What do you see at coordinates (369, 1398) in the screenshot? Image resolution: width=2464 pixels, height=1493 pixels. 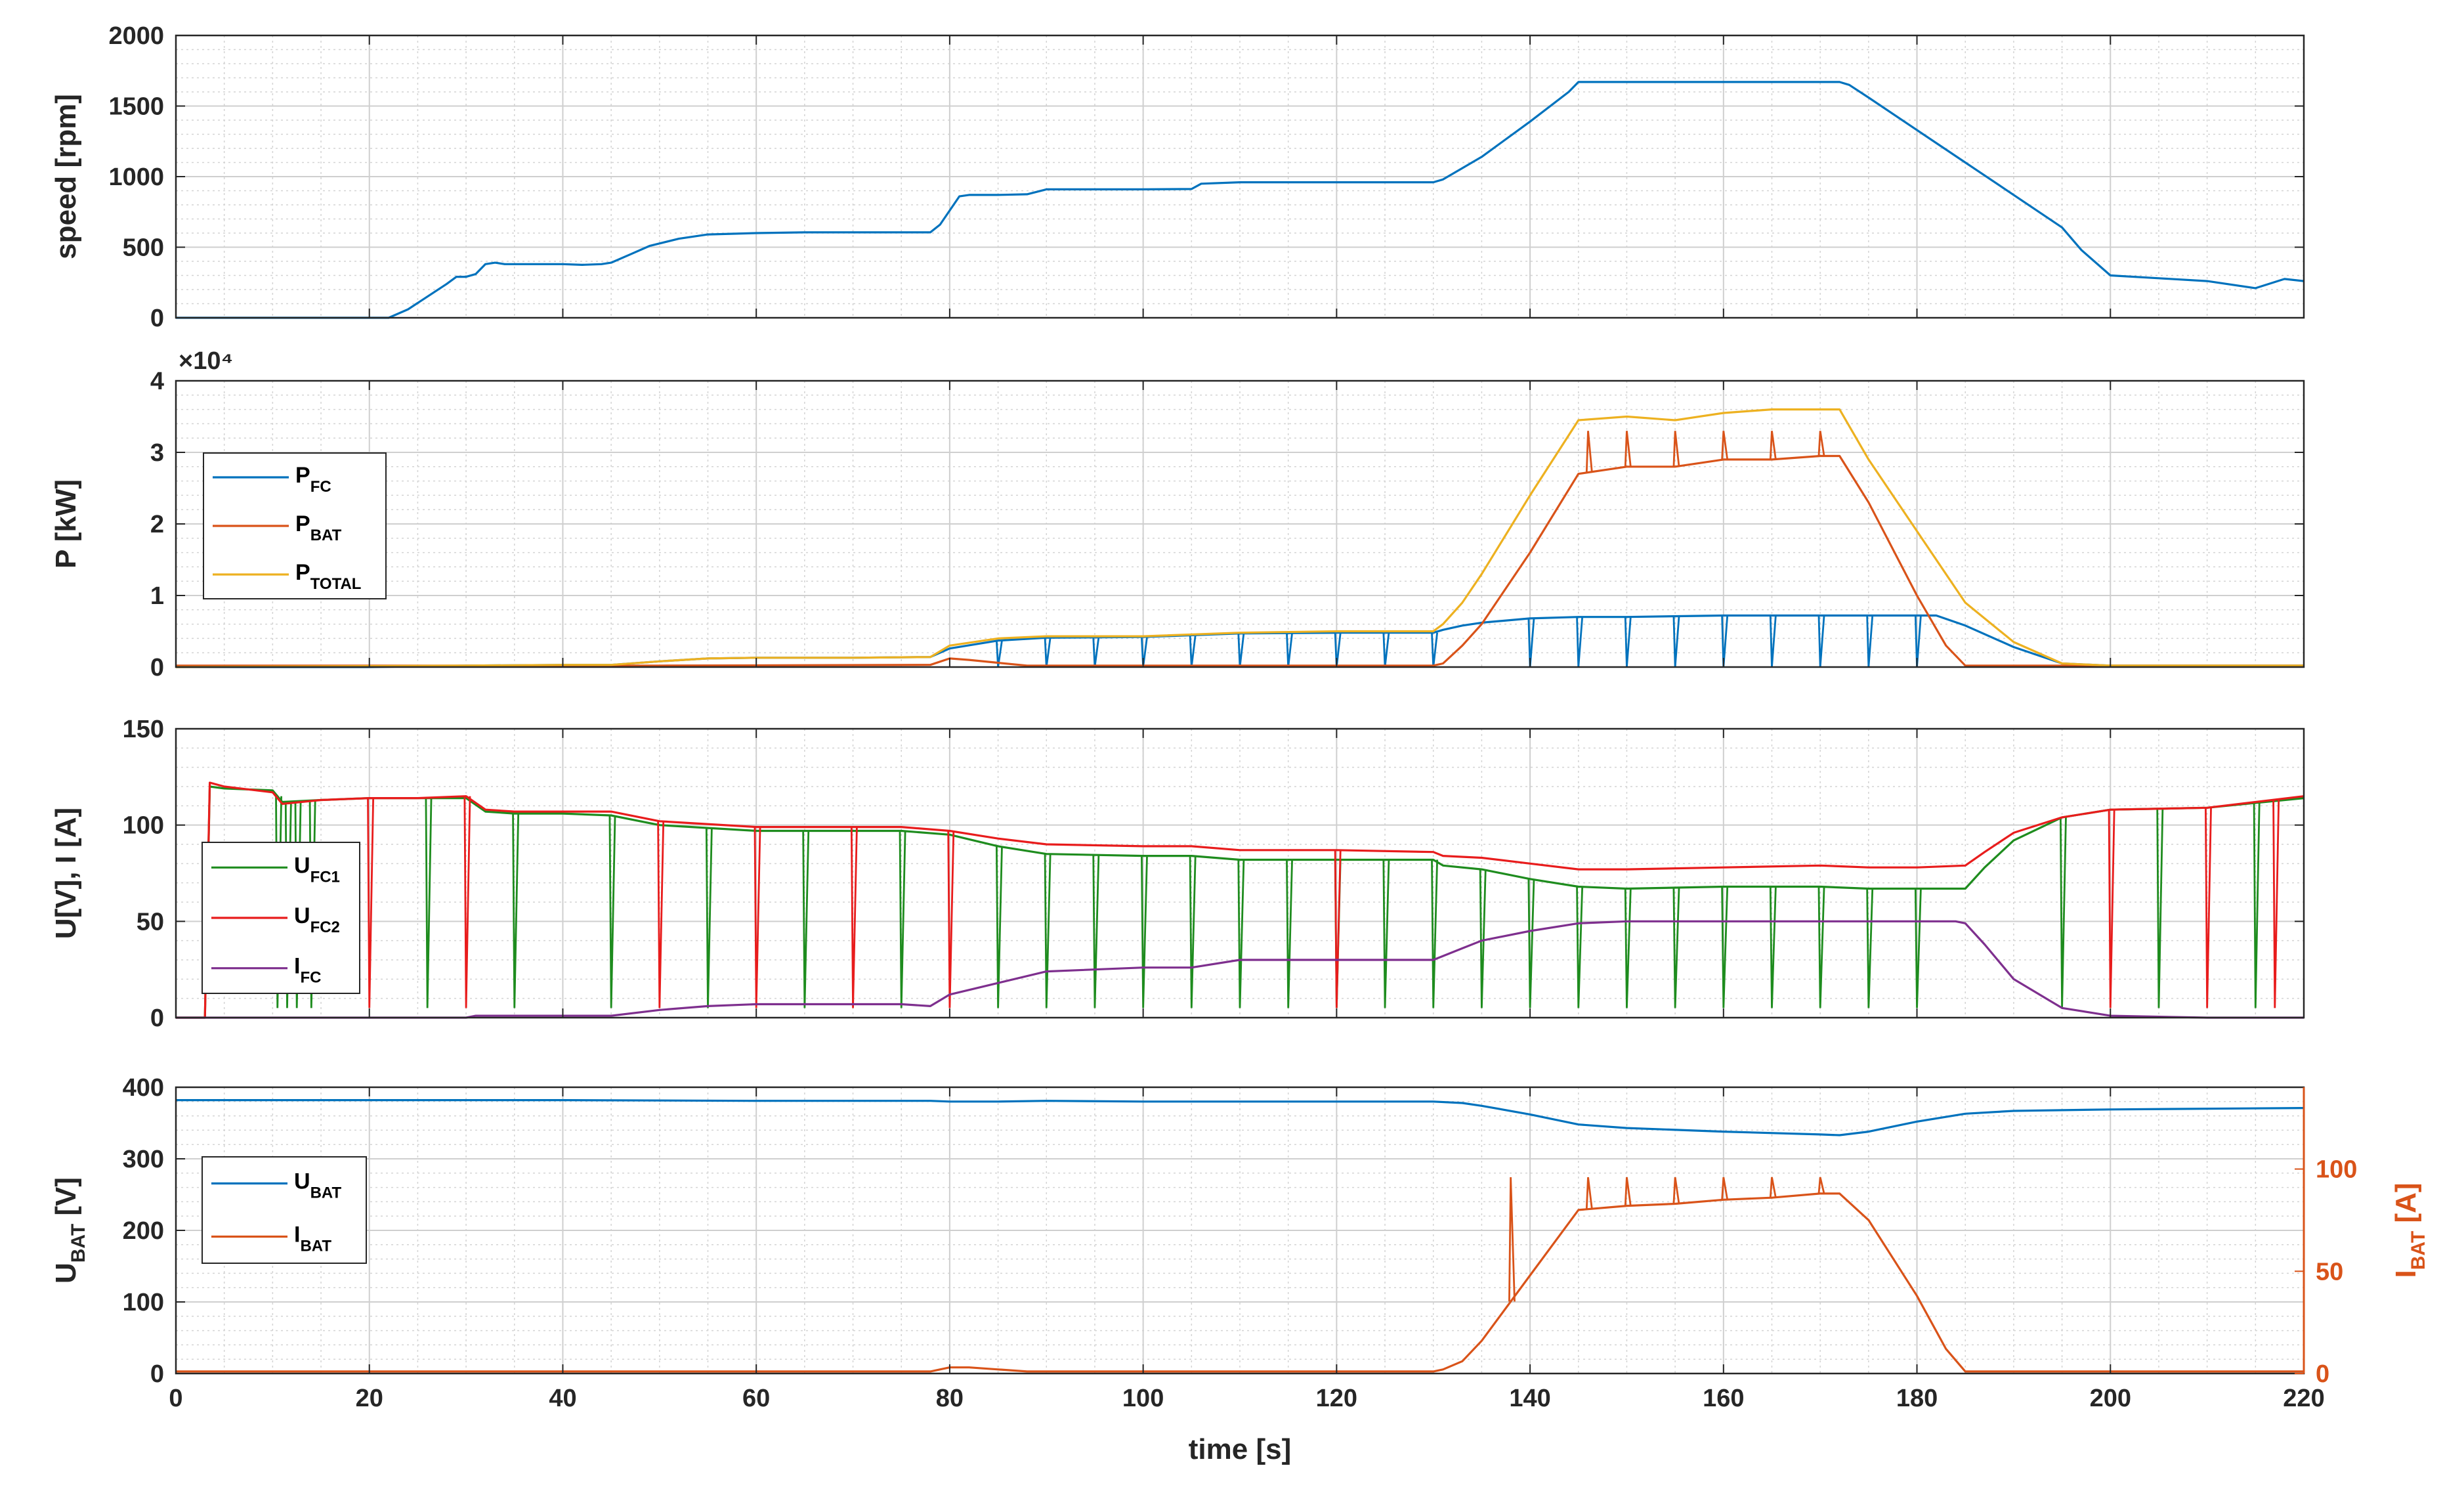 I see `x-tick-label: 20` at bounding box center [369, 1398].